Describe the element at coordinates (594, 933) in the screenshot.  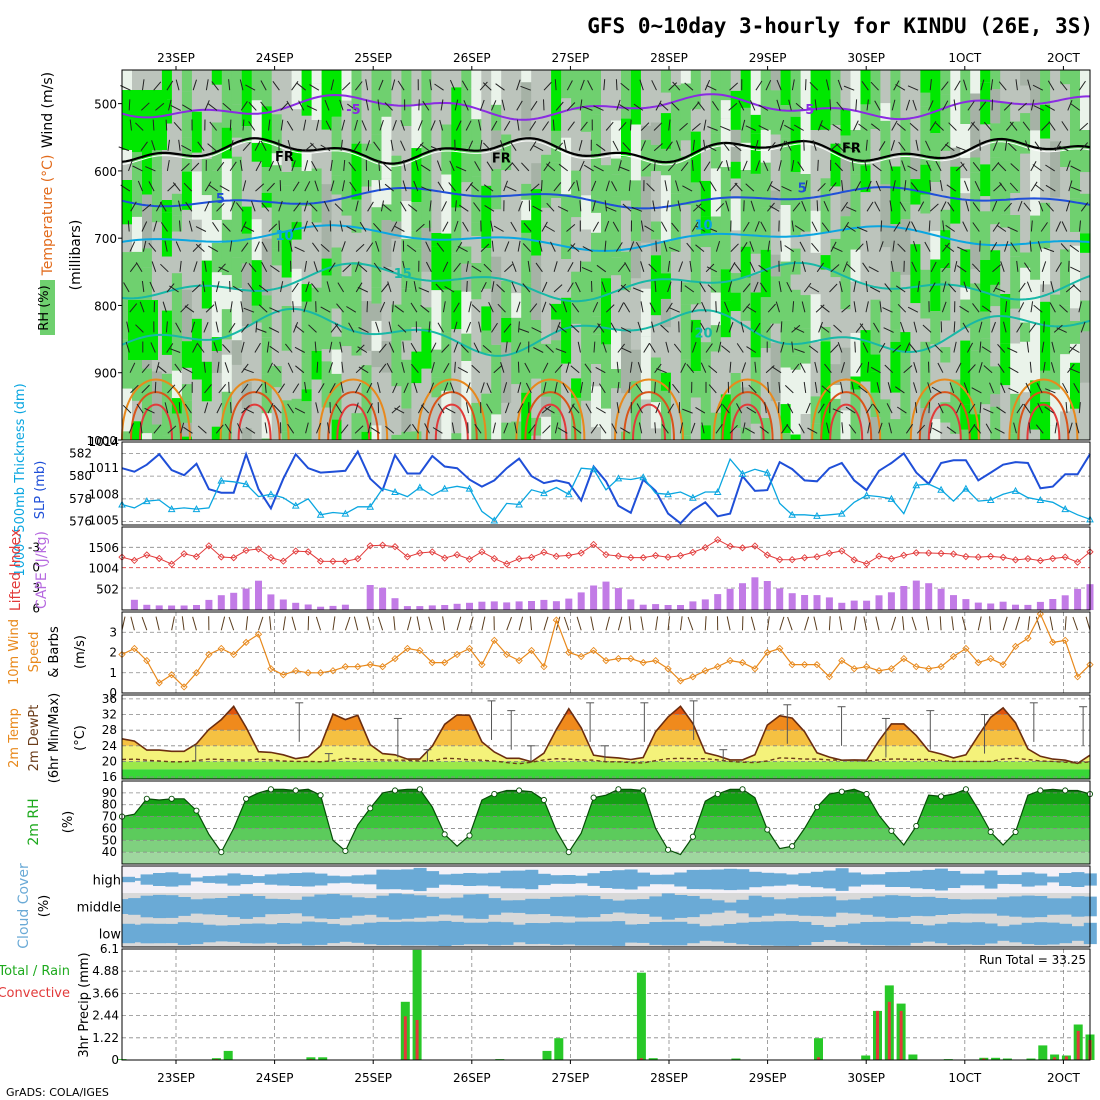
I see `cloud-cell-low` at that location.